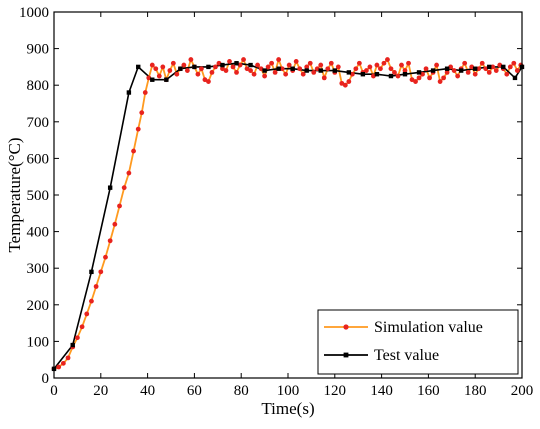 This screenshot has width=540, height=429. What do you see at coordinates (406, 355) in the screenshot?
I see `legend-label-test-value: Test value` at bounding box center [406, 355].